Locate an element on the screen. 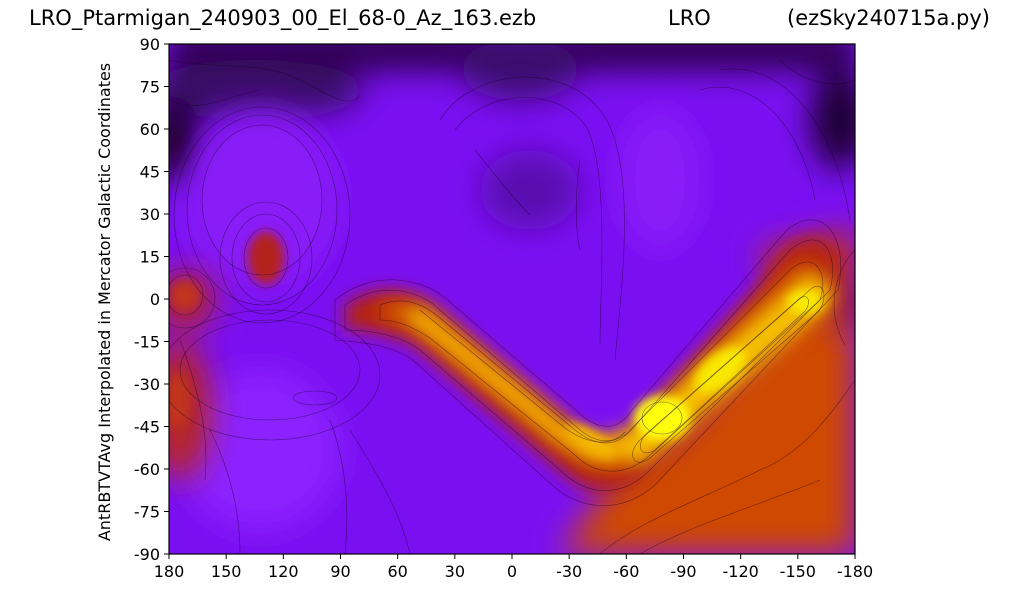 The width and height of the screenshot is (1024, 601). x-tick-label: 0 is located at coordinates (512, 571).